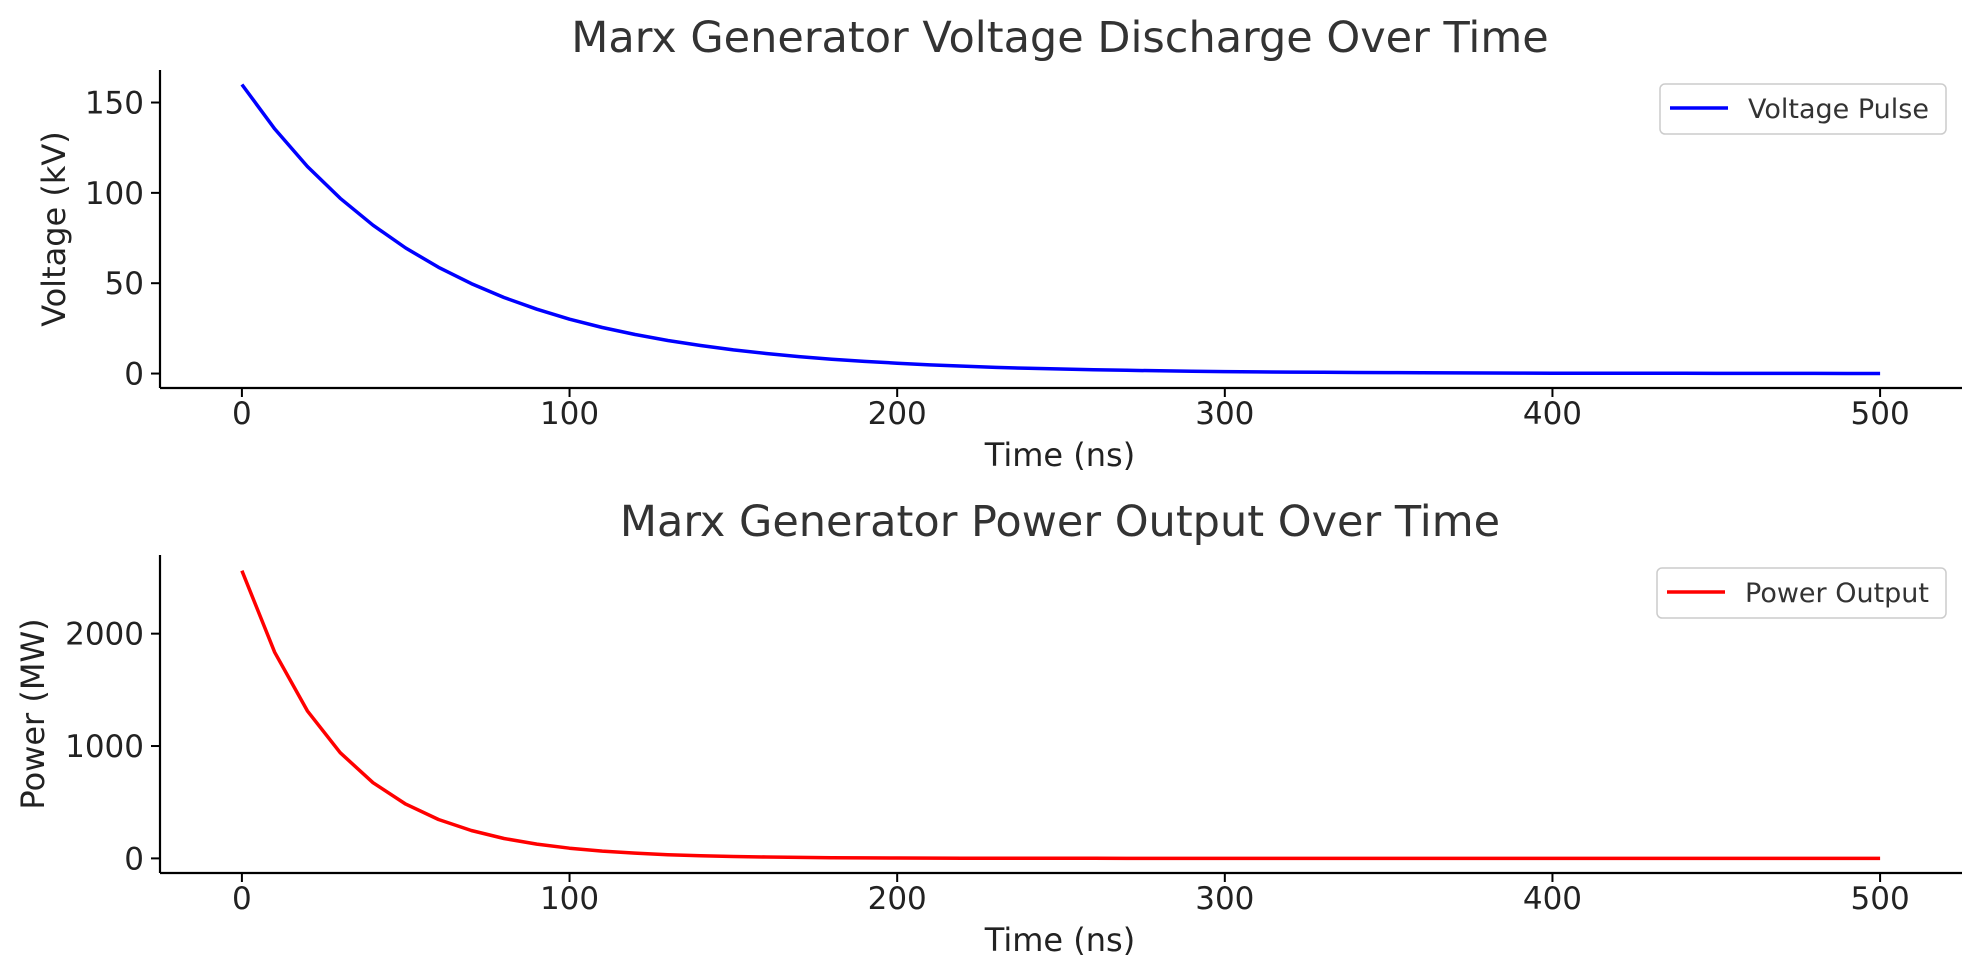  What do you see at coordinates (54, 229) in the screenshot?
I see `y-axis-label: Voltage (kV)` at bounding box center [54, 229].